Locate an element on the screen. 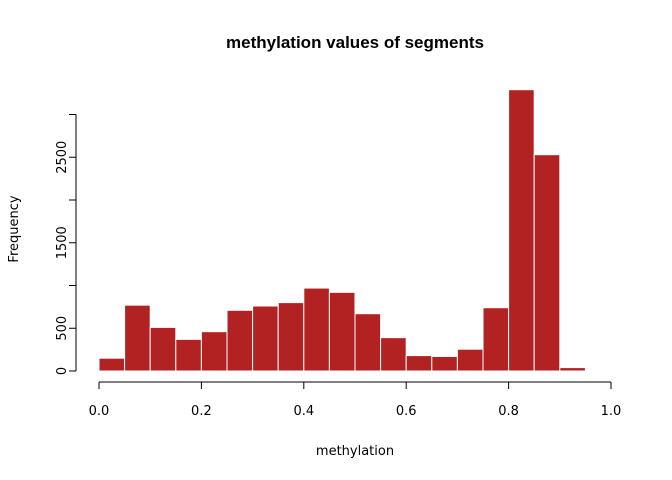 Image resolution: width=672 pixels, height=480 pixels. y-tick-label: 2500 is located at coordinates (62, 157).